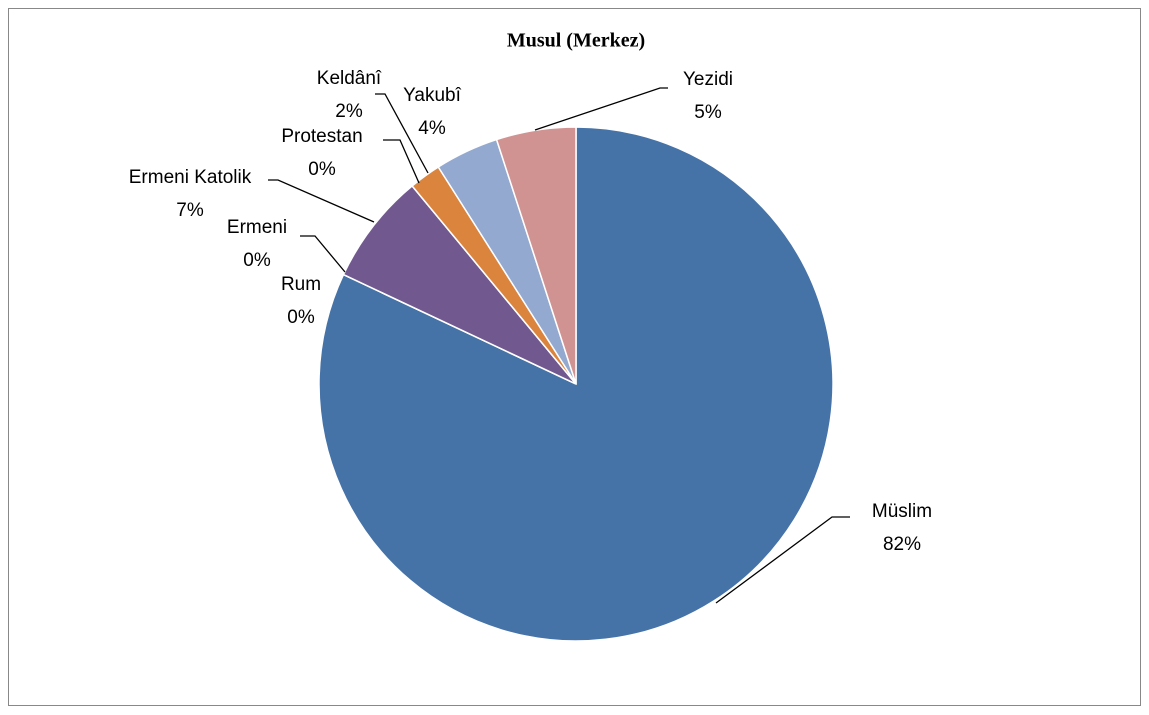  I want to click on slice-label: Yakubî, so click(432, 95).